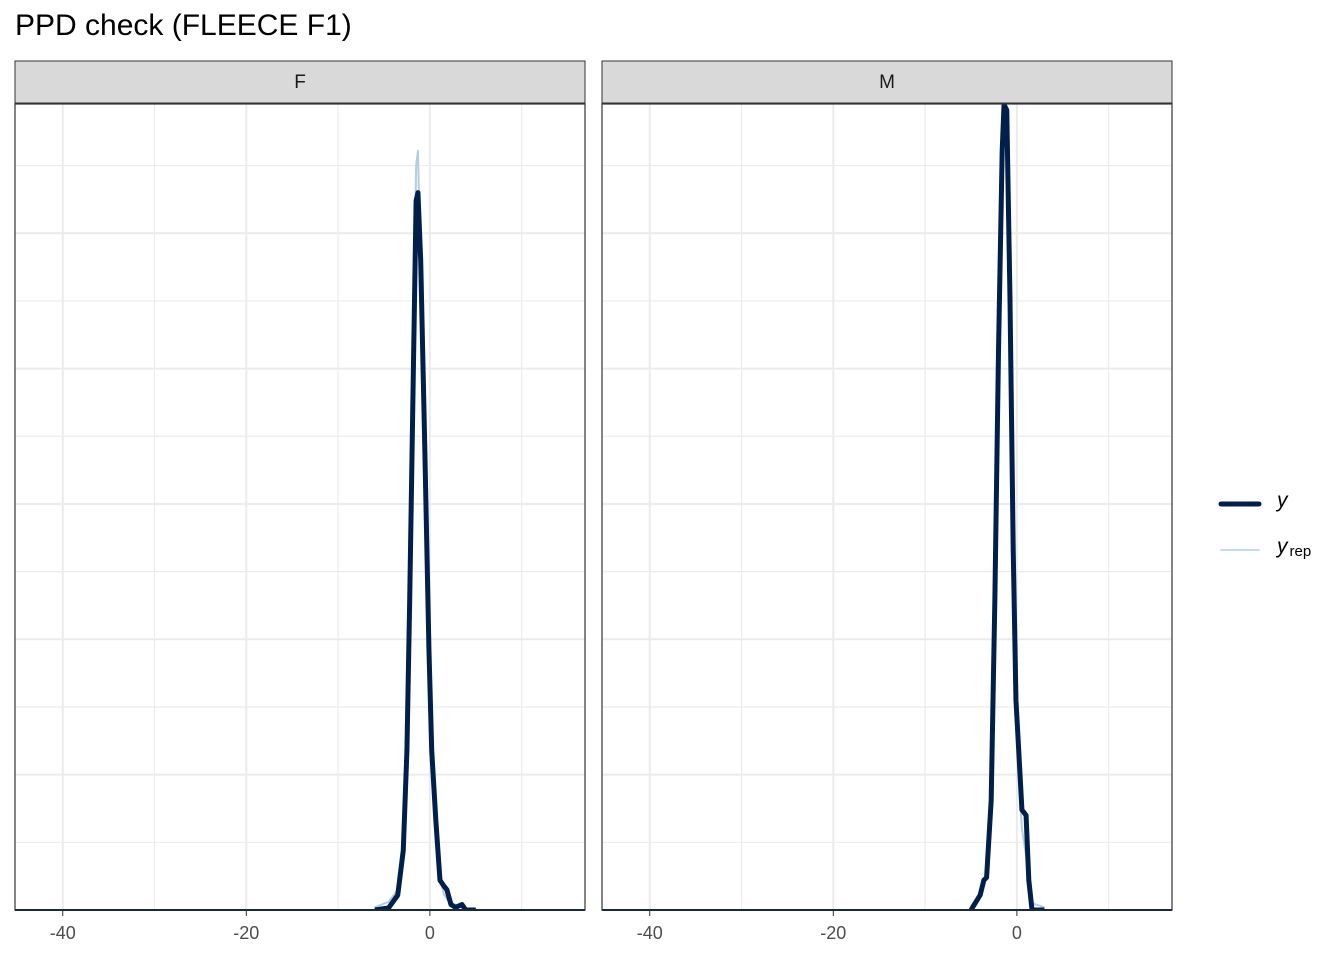 Image resolution: width=1344 pixels, height=960 pixels. I want to click on legend-label: y rep, so click(1293, 547).